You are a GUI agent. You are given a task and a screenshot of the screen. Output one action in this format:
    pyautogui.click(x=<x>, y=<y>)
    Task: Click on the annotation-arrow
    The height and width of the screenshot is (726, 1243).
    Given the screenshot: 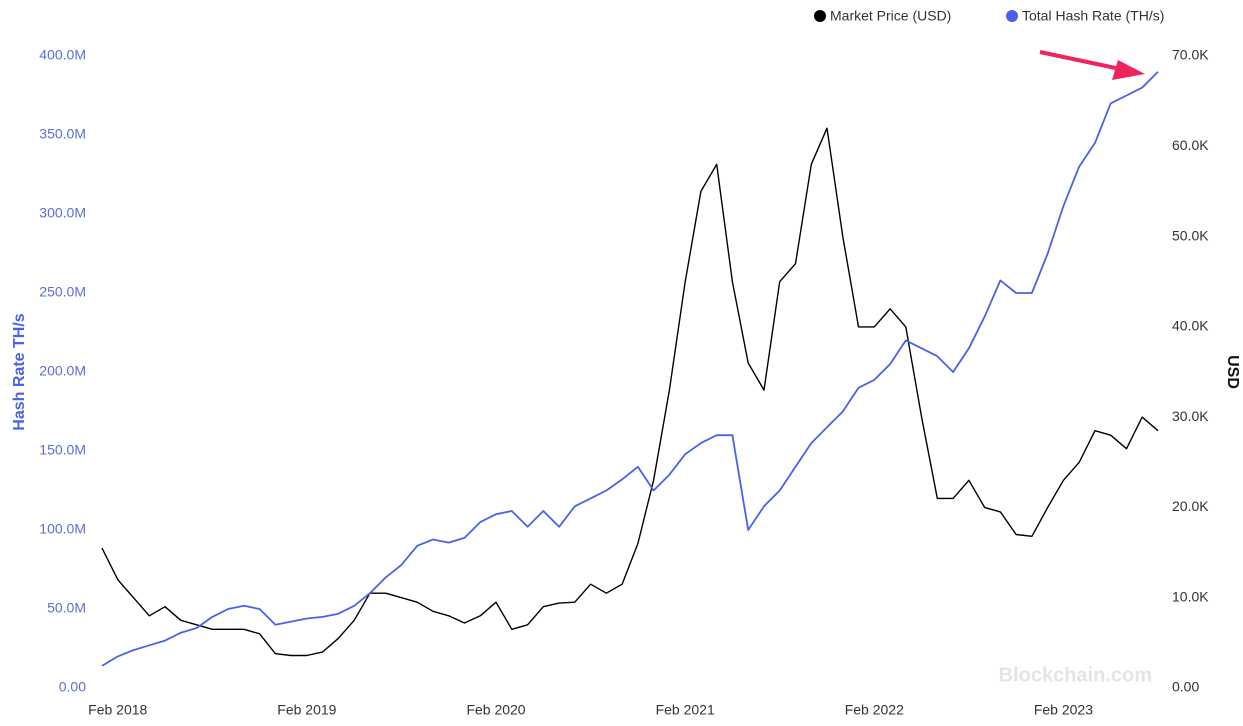 What is the action you would take?
    pyautogui.click(x=1092, y=65)
    